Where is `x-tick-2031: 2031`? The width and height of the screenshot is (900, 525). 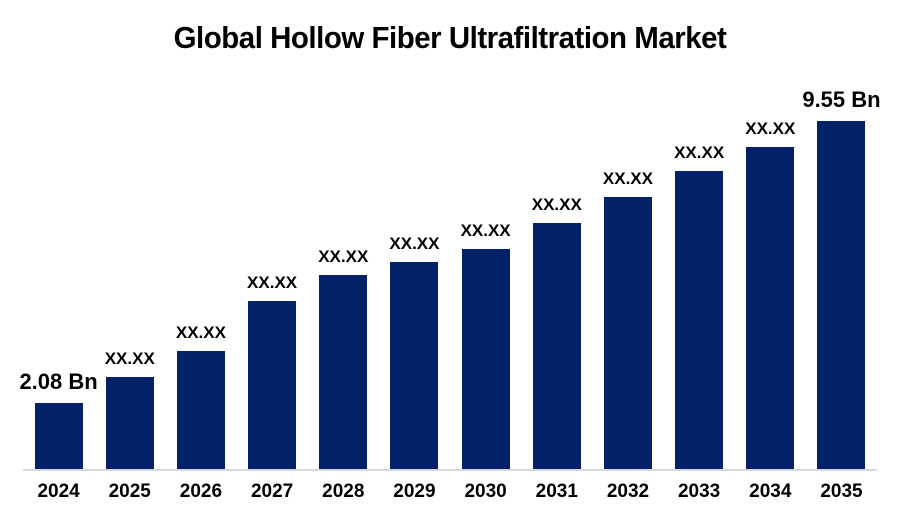
x-tick-2031: 2031 is located at coordinates (556, 491).